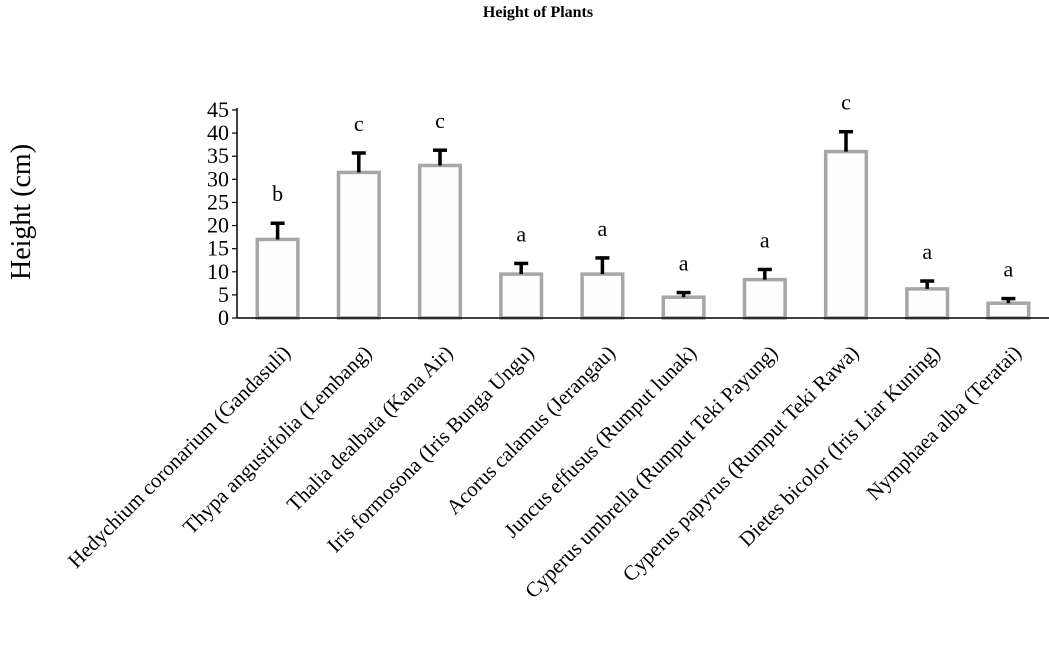  Describe the element at coordinates (944, 423) in the screenshot. I see `x-tick-label: Nymphaea alba (Teratai)` at that location.